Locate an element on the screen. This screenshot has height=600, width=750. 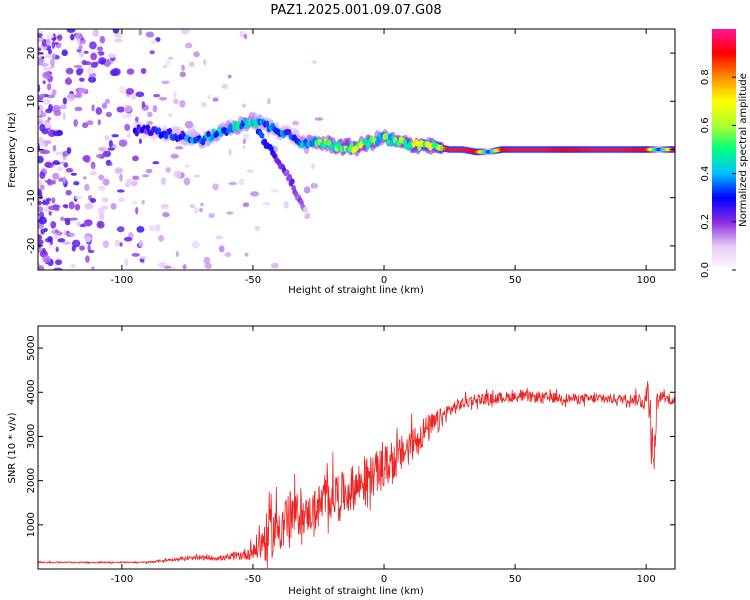
colorbar-gradient is located at coordinates (724, 149).